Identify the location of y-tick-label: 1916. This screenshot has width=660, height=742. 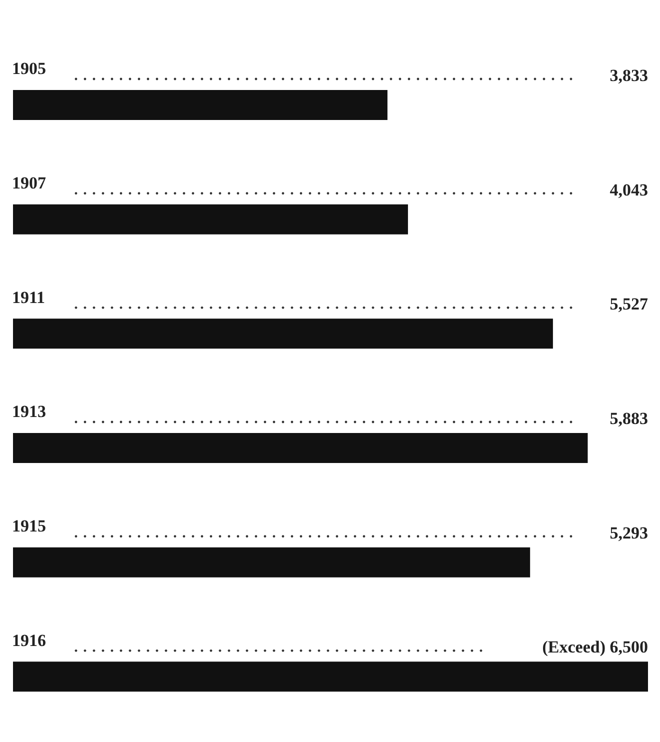
(29, 640).